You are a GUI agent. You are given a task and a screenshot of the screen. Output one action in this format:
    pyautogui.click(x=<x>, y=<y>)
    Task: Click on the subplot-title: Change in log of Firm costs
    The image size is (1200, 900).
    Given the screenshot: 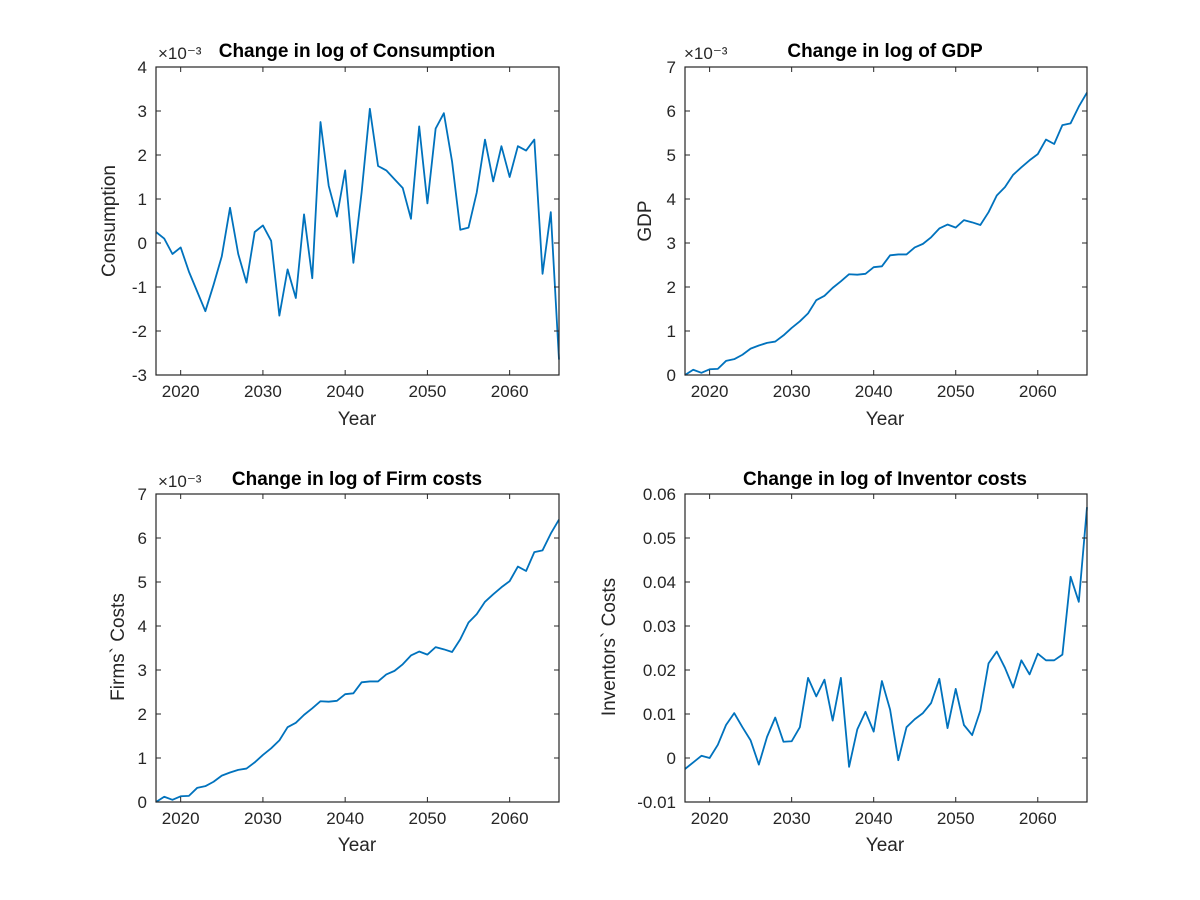 What is the action you would take?
    pyautogui.click(x=357, y=479)
    